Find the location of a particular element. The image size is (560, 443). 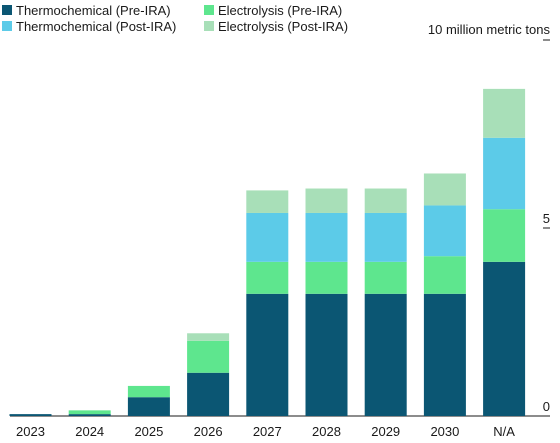

x-tick-label: 2024 is located at coordinates (89, 431).